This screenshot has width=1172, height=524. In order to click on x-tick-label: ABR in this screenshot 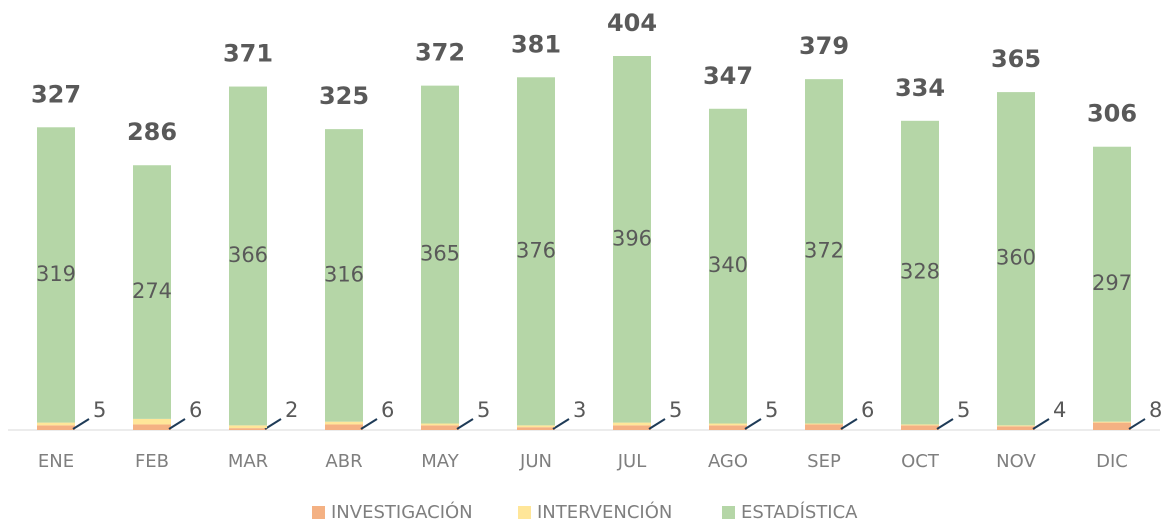, I will do `click(343, 461)`.